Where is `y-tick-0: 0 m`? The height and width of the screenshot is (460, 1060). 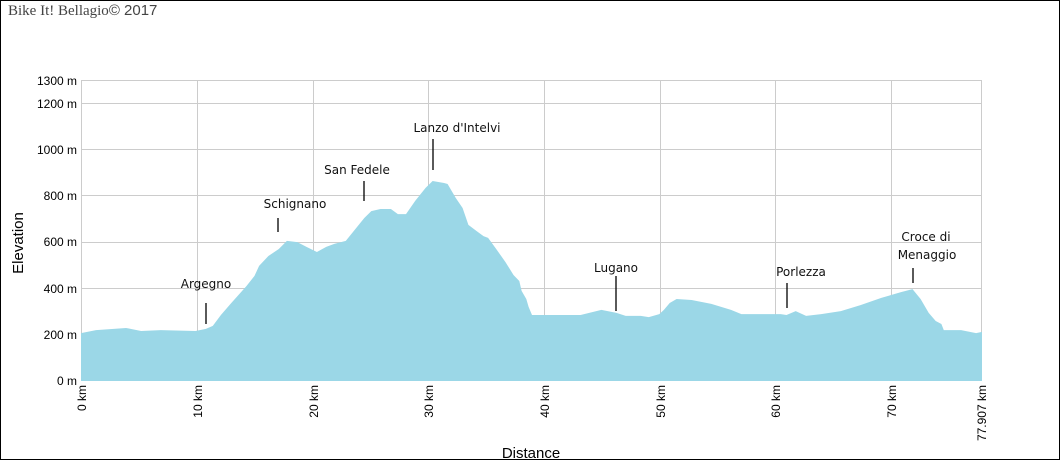 y-tick-0: 0 m is located at coordinates (67, 381).